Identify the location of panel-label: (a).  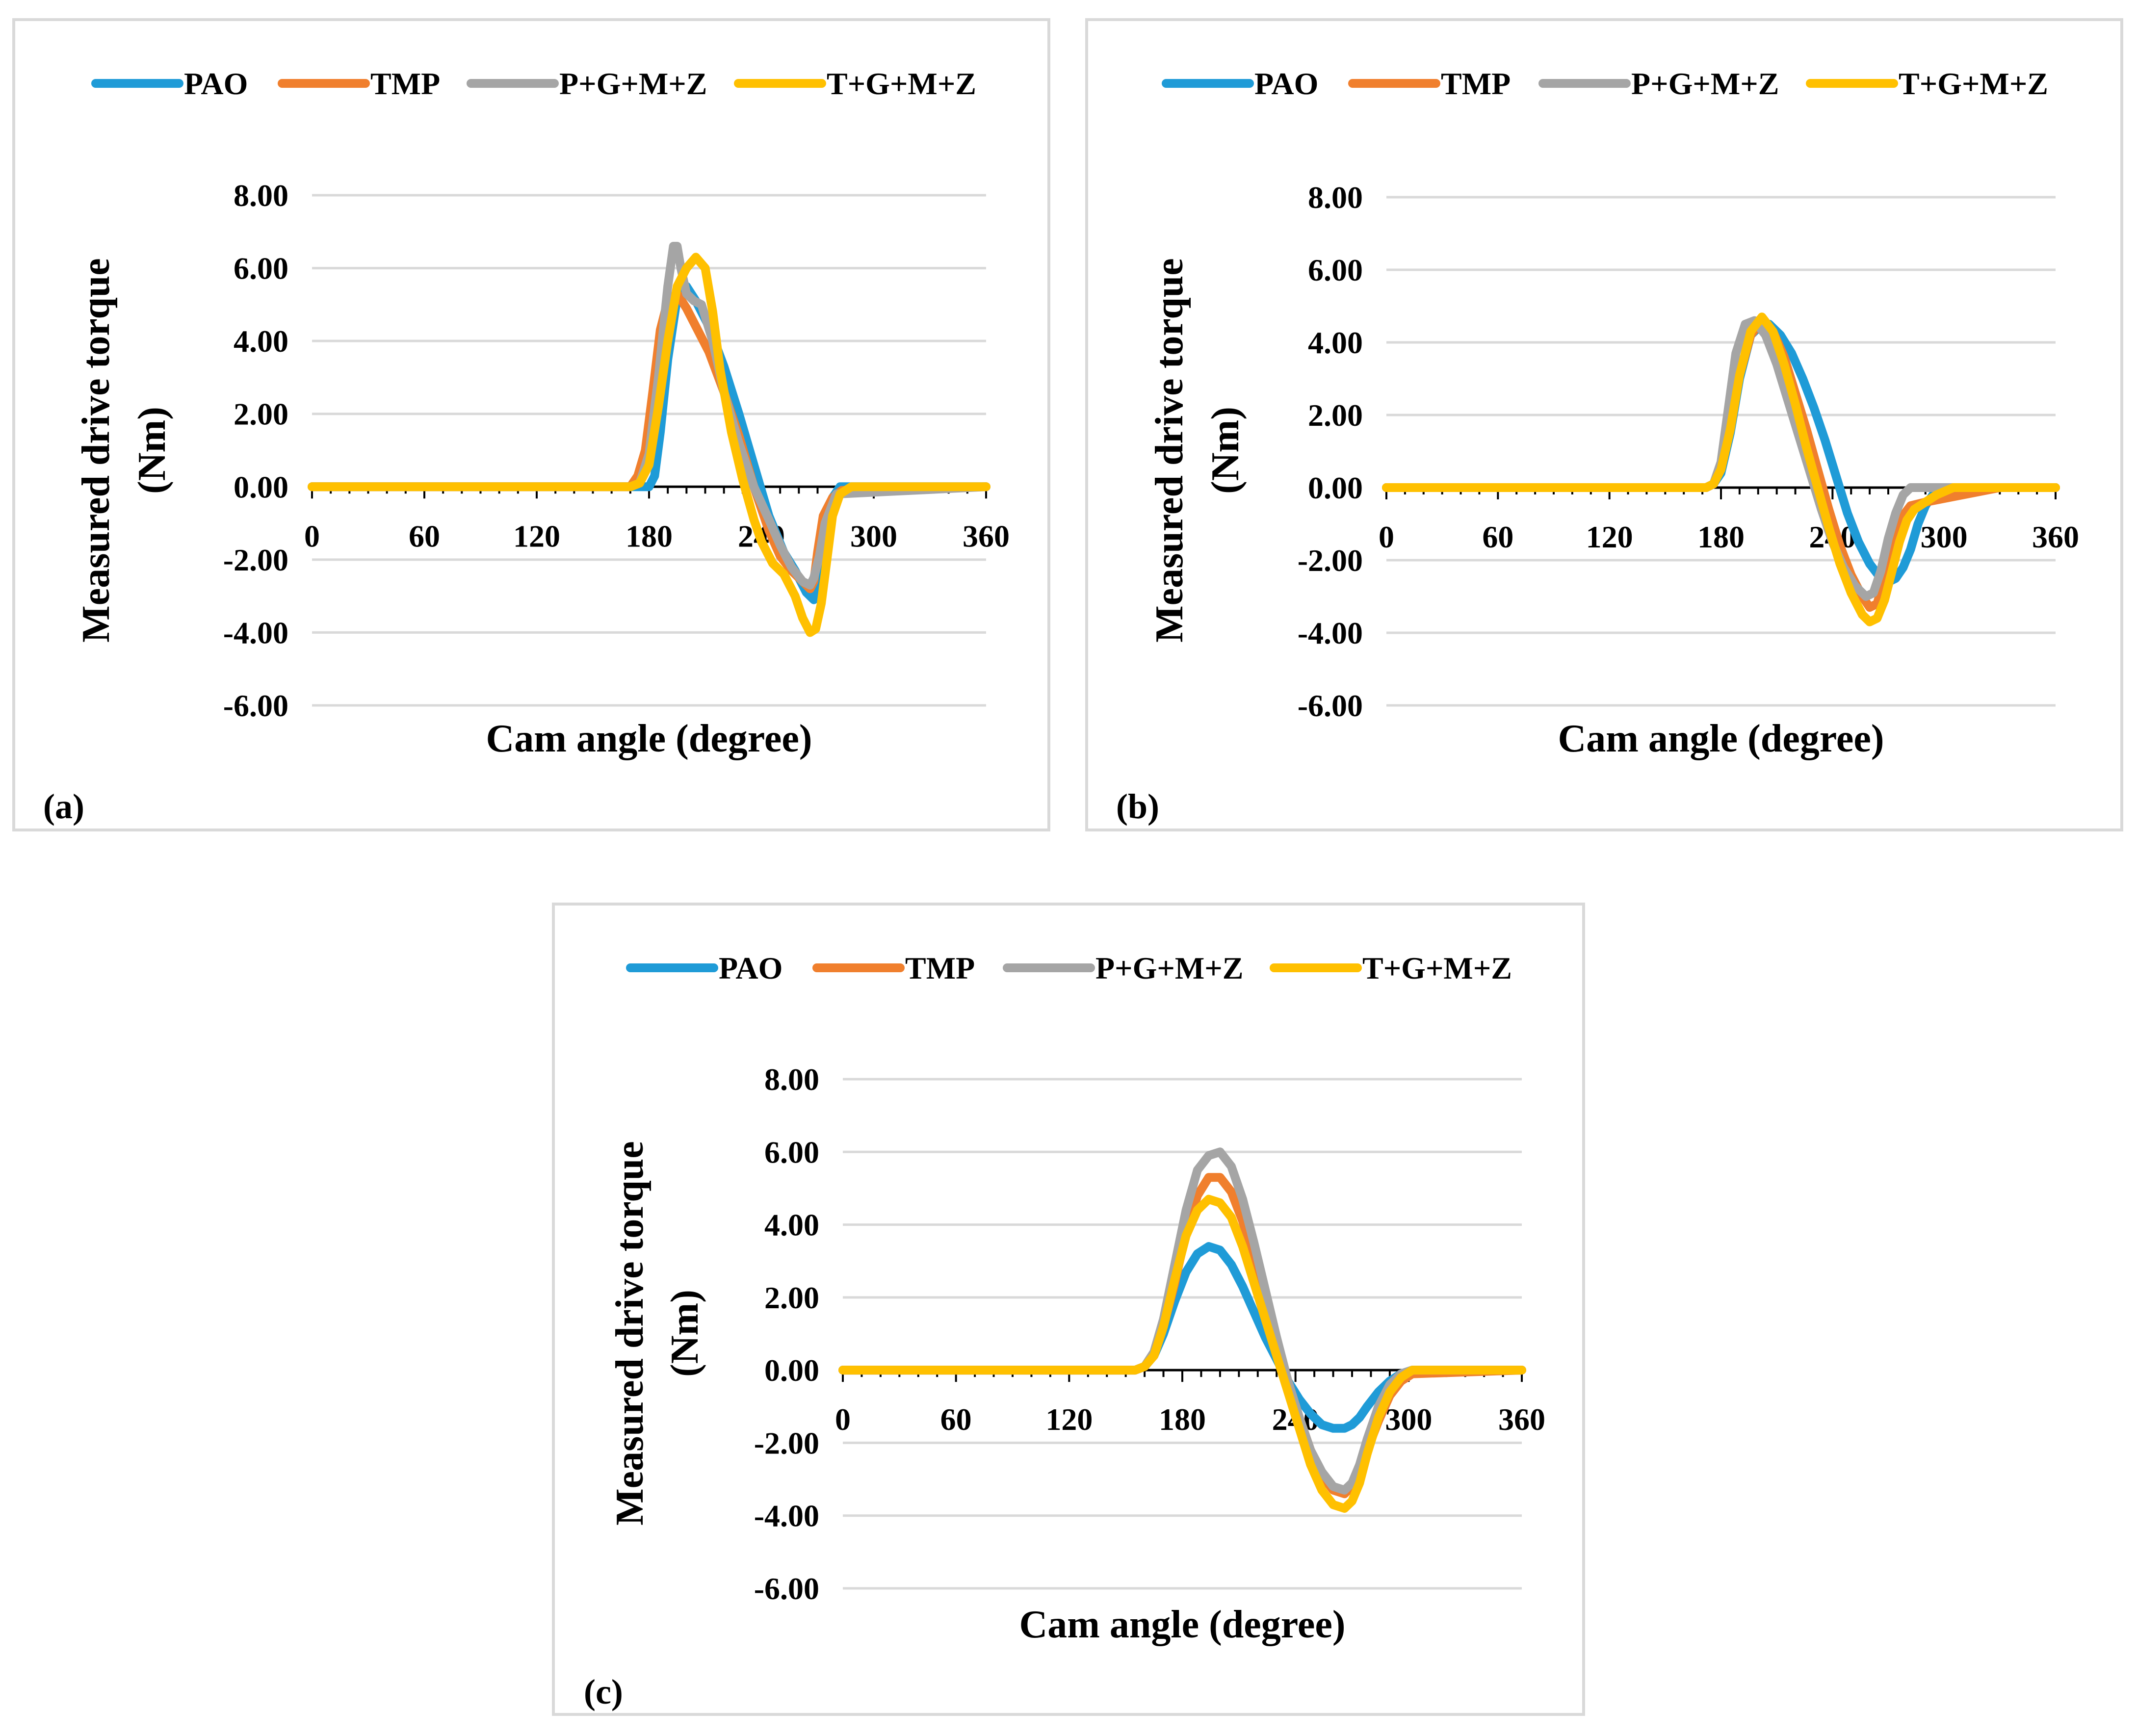
(63, 806).